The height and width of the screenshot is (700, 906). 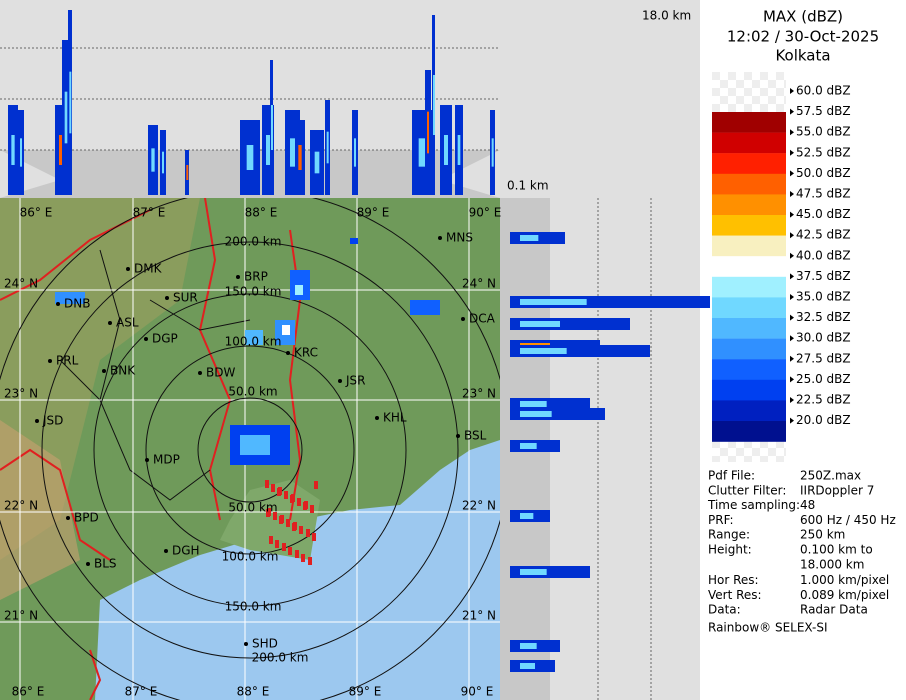 I want to click on legend-label: 50.0 dBZ, so click(x=823, y=173).